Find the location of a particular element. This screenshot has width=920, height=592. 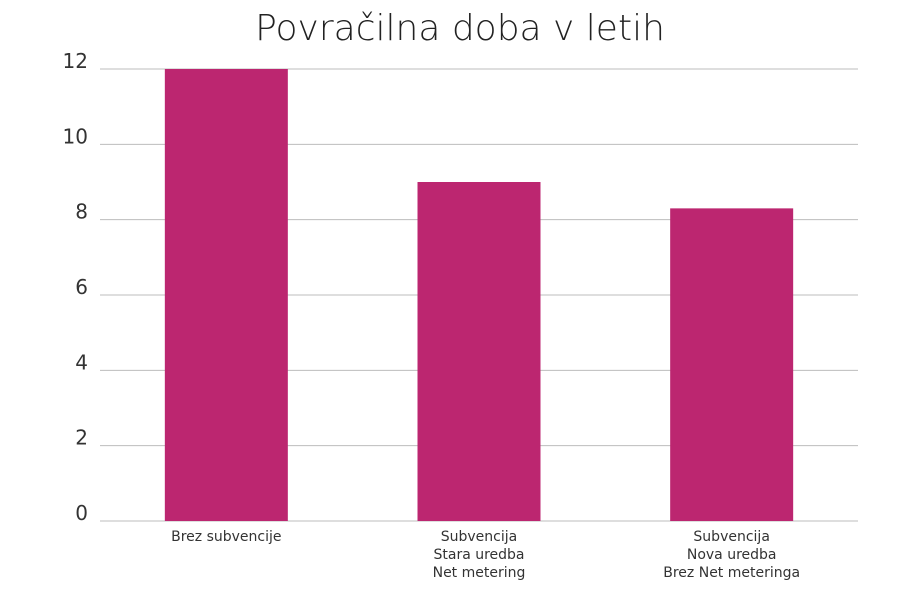

x-category-label-line: Brez Net meteringa is located at coordinates (731, 573).